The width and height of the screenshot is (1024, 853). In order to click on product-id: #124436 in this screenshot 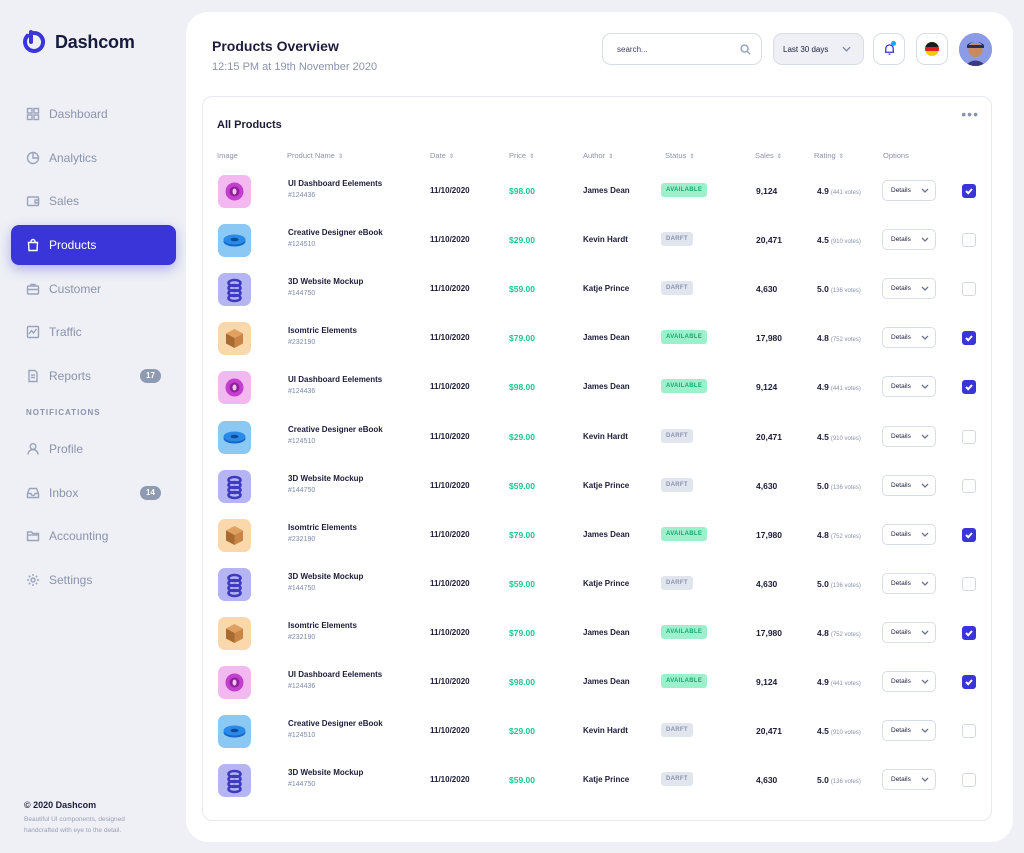, I will do `click(302, 195)`.